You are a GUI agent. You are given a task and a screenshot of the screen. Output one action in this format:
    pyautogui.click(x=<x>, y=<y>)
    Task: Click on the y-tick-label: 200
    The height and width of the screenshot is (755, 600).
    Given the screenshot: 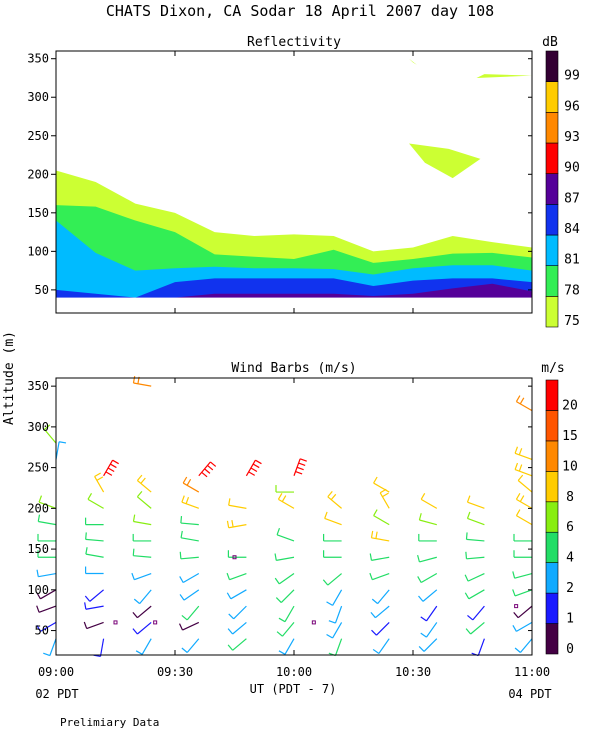 What is the action you would take?
    pyautogui.click(x=38, y=508)
    